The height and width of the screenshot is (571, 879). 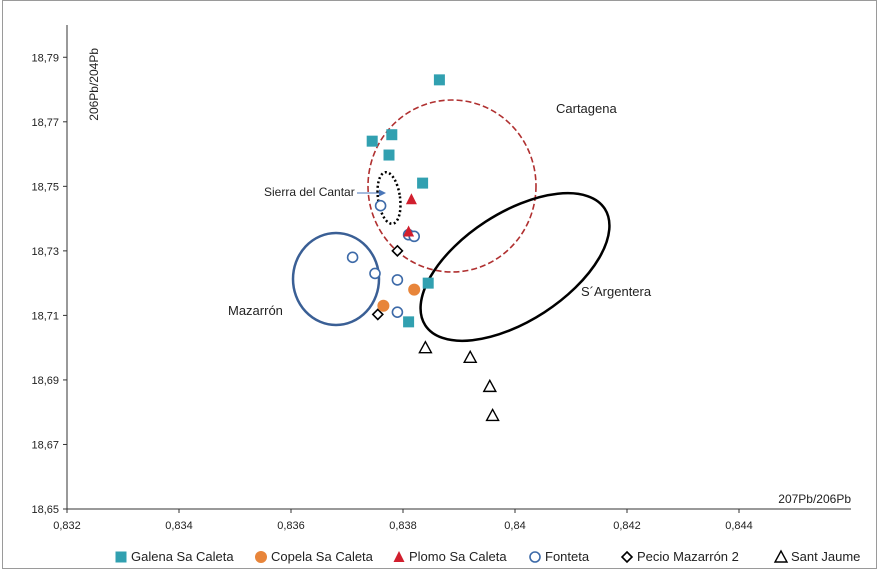 What do you see at coordinates (739, 526) in the screenshot?
I see `x-tick-label: 0,844` at bounding box center [739, 526].